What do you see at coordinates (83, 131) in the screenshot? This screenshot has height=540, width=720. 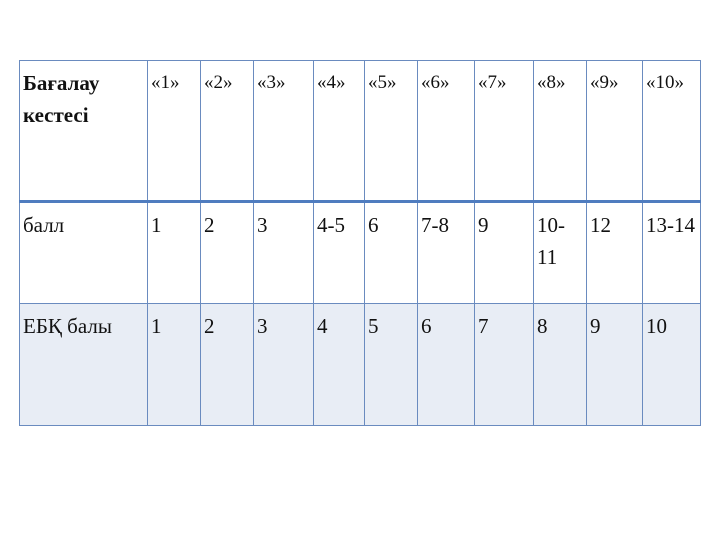 I see `row-label-cell: Бағалау кестесі` at bounding box center [83, 131].